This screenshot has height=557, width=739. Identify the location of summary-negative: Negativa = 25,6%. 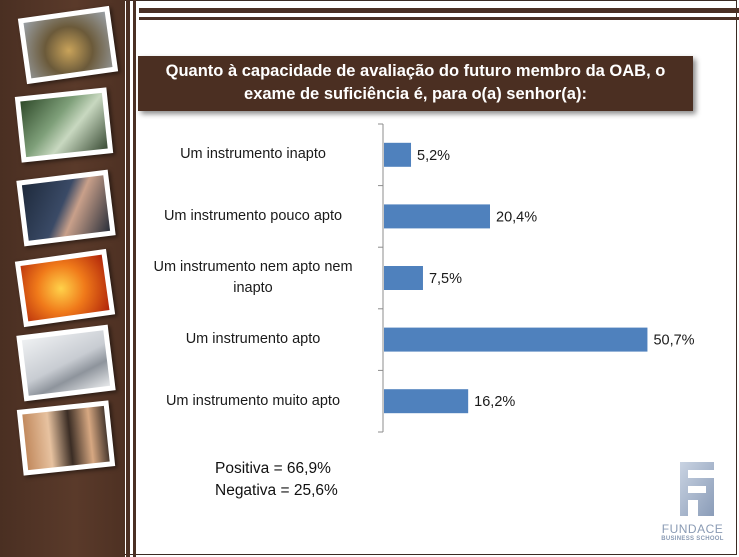
(276, 490).